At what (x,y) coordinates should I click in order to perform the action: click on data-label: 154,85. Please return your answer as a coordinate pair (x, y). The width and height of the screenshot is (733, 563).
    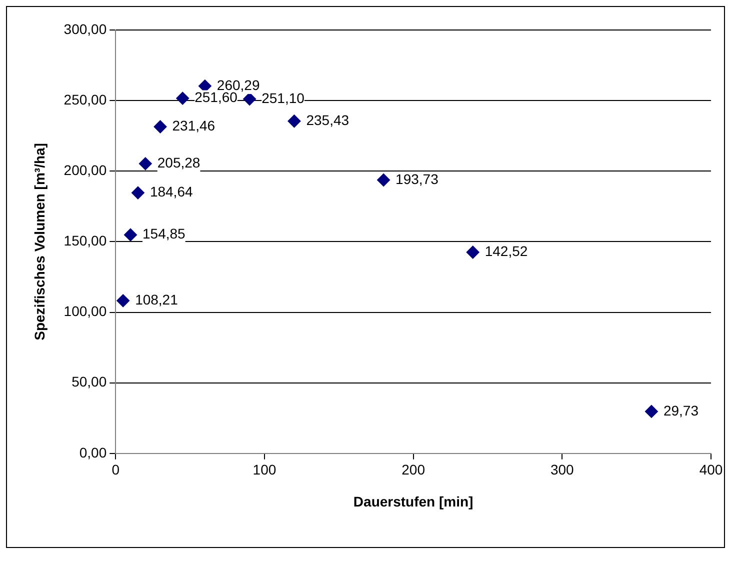
    Looking at the image, I should click on (164, 234).